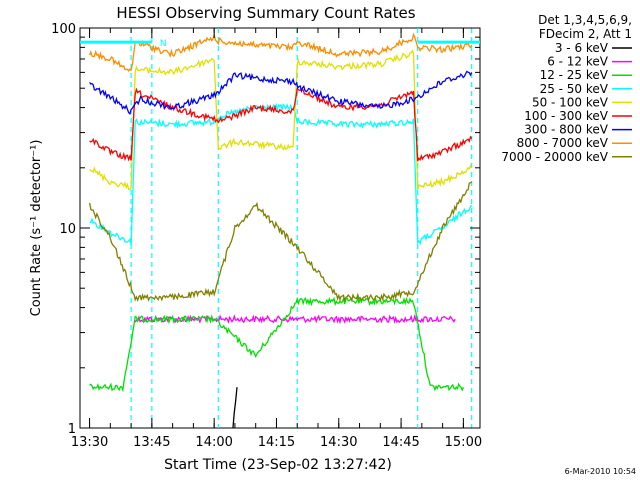  What do you see at coordinates (566, 116) in the screenshot?
I see `legend-item-label: 100 - 300 keV` at bounding box center [566, 116].